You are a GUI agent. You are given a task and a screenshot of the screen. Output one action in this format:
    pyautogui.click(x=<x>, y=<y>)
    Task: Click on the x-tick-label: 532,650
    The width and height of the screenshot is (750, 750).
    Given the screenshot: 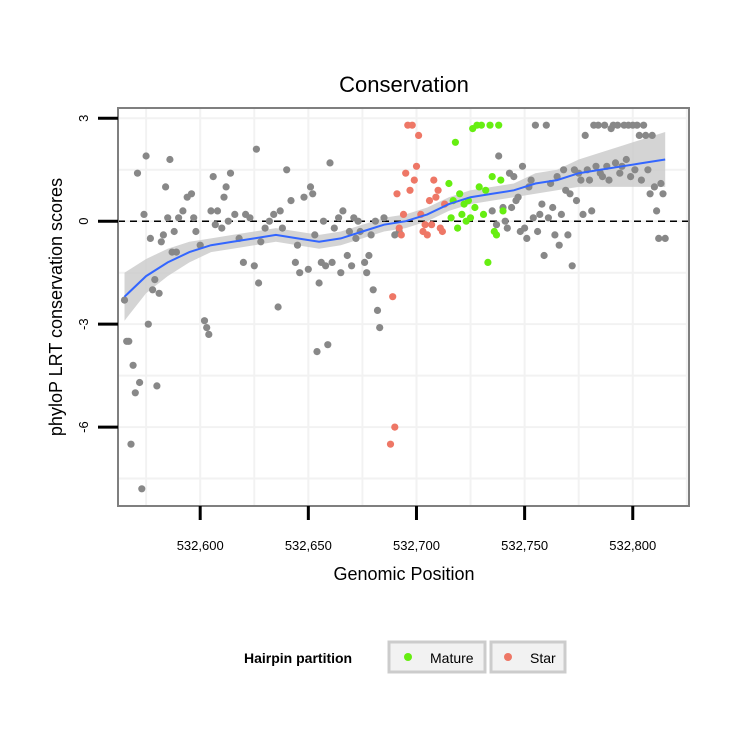 What is the action you would take?
    pyautogui.click(x=308, y=545)
    